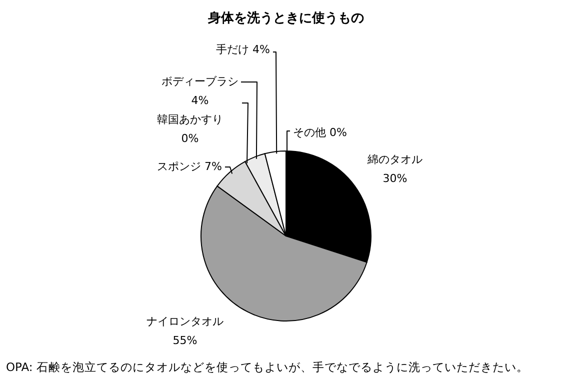 This screenshot has height=390, width=572. Describe the element at coordinates (243, 49) in the screenshot. I see `slice-label: 手だけ 4%` at that location.